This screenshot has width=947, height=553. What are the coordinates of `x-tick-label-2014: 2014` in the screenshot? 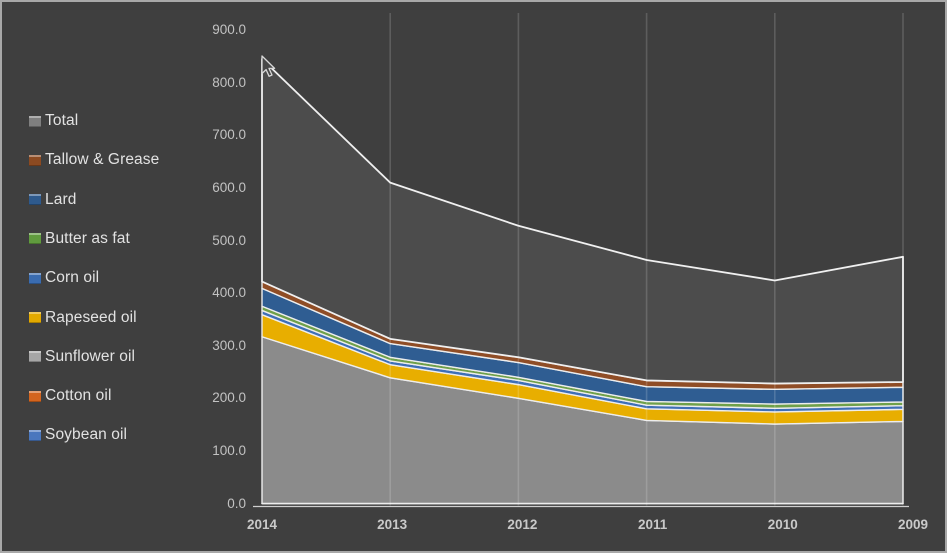 It's located at (262, 524).